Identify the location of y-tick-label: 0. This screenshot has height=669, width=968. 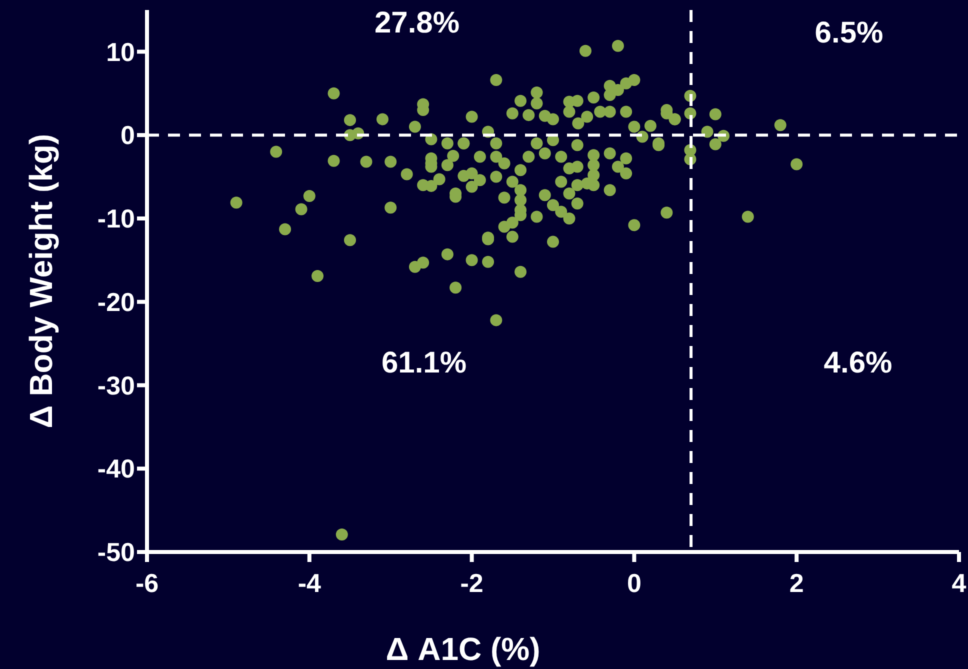
(127, 135).